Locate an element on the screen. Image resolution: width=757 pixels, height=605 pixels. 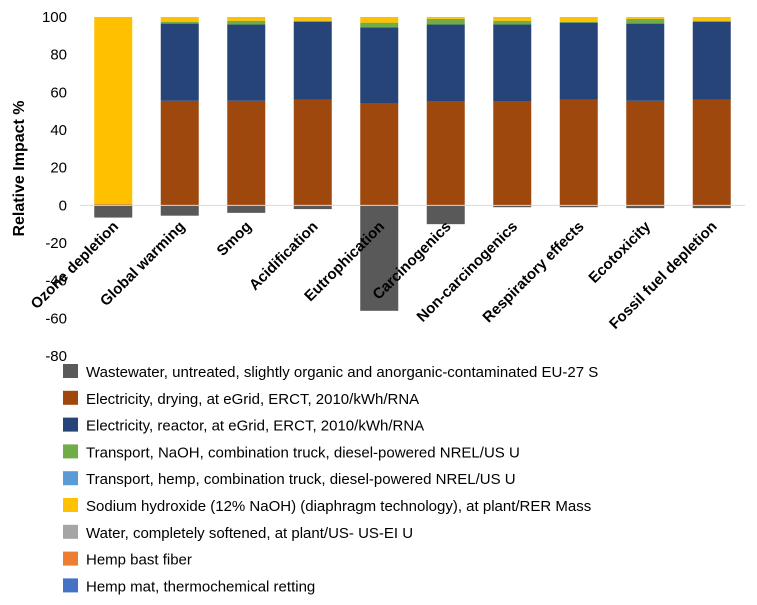
legend-label: Hemp bast fiber is located at coordinates (139, 560).